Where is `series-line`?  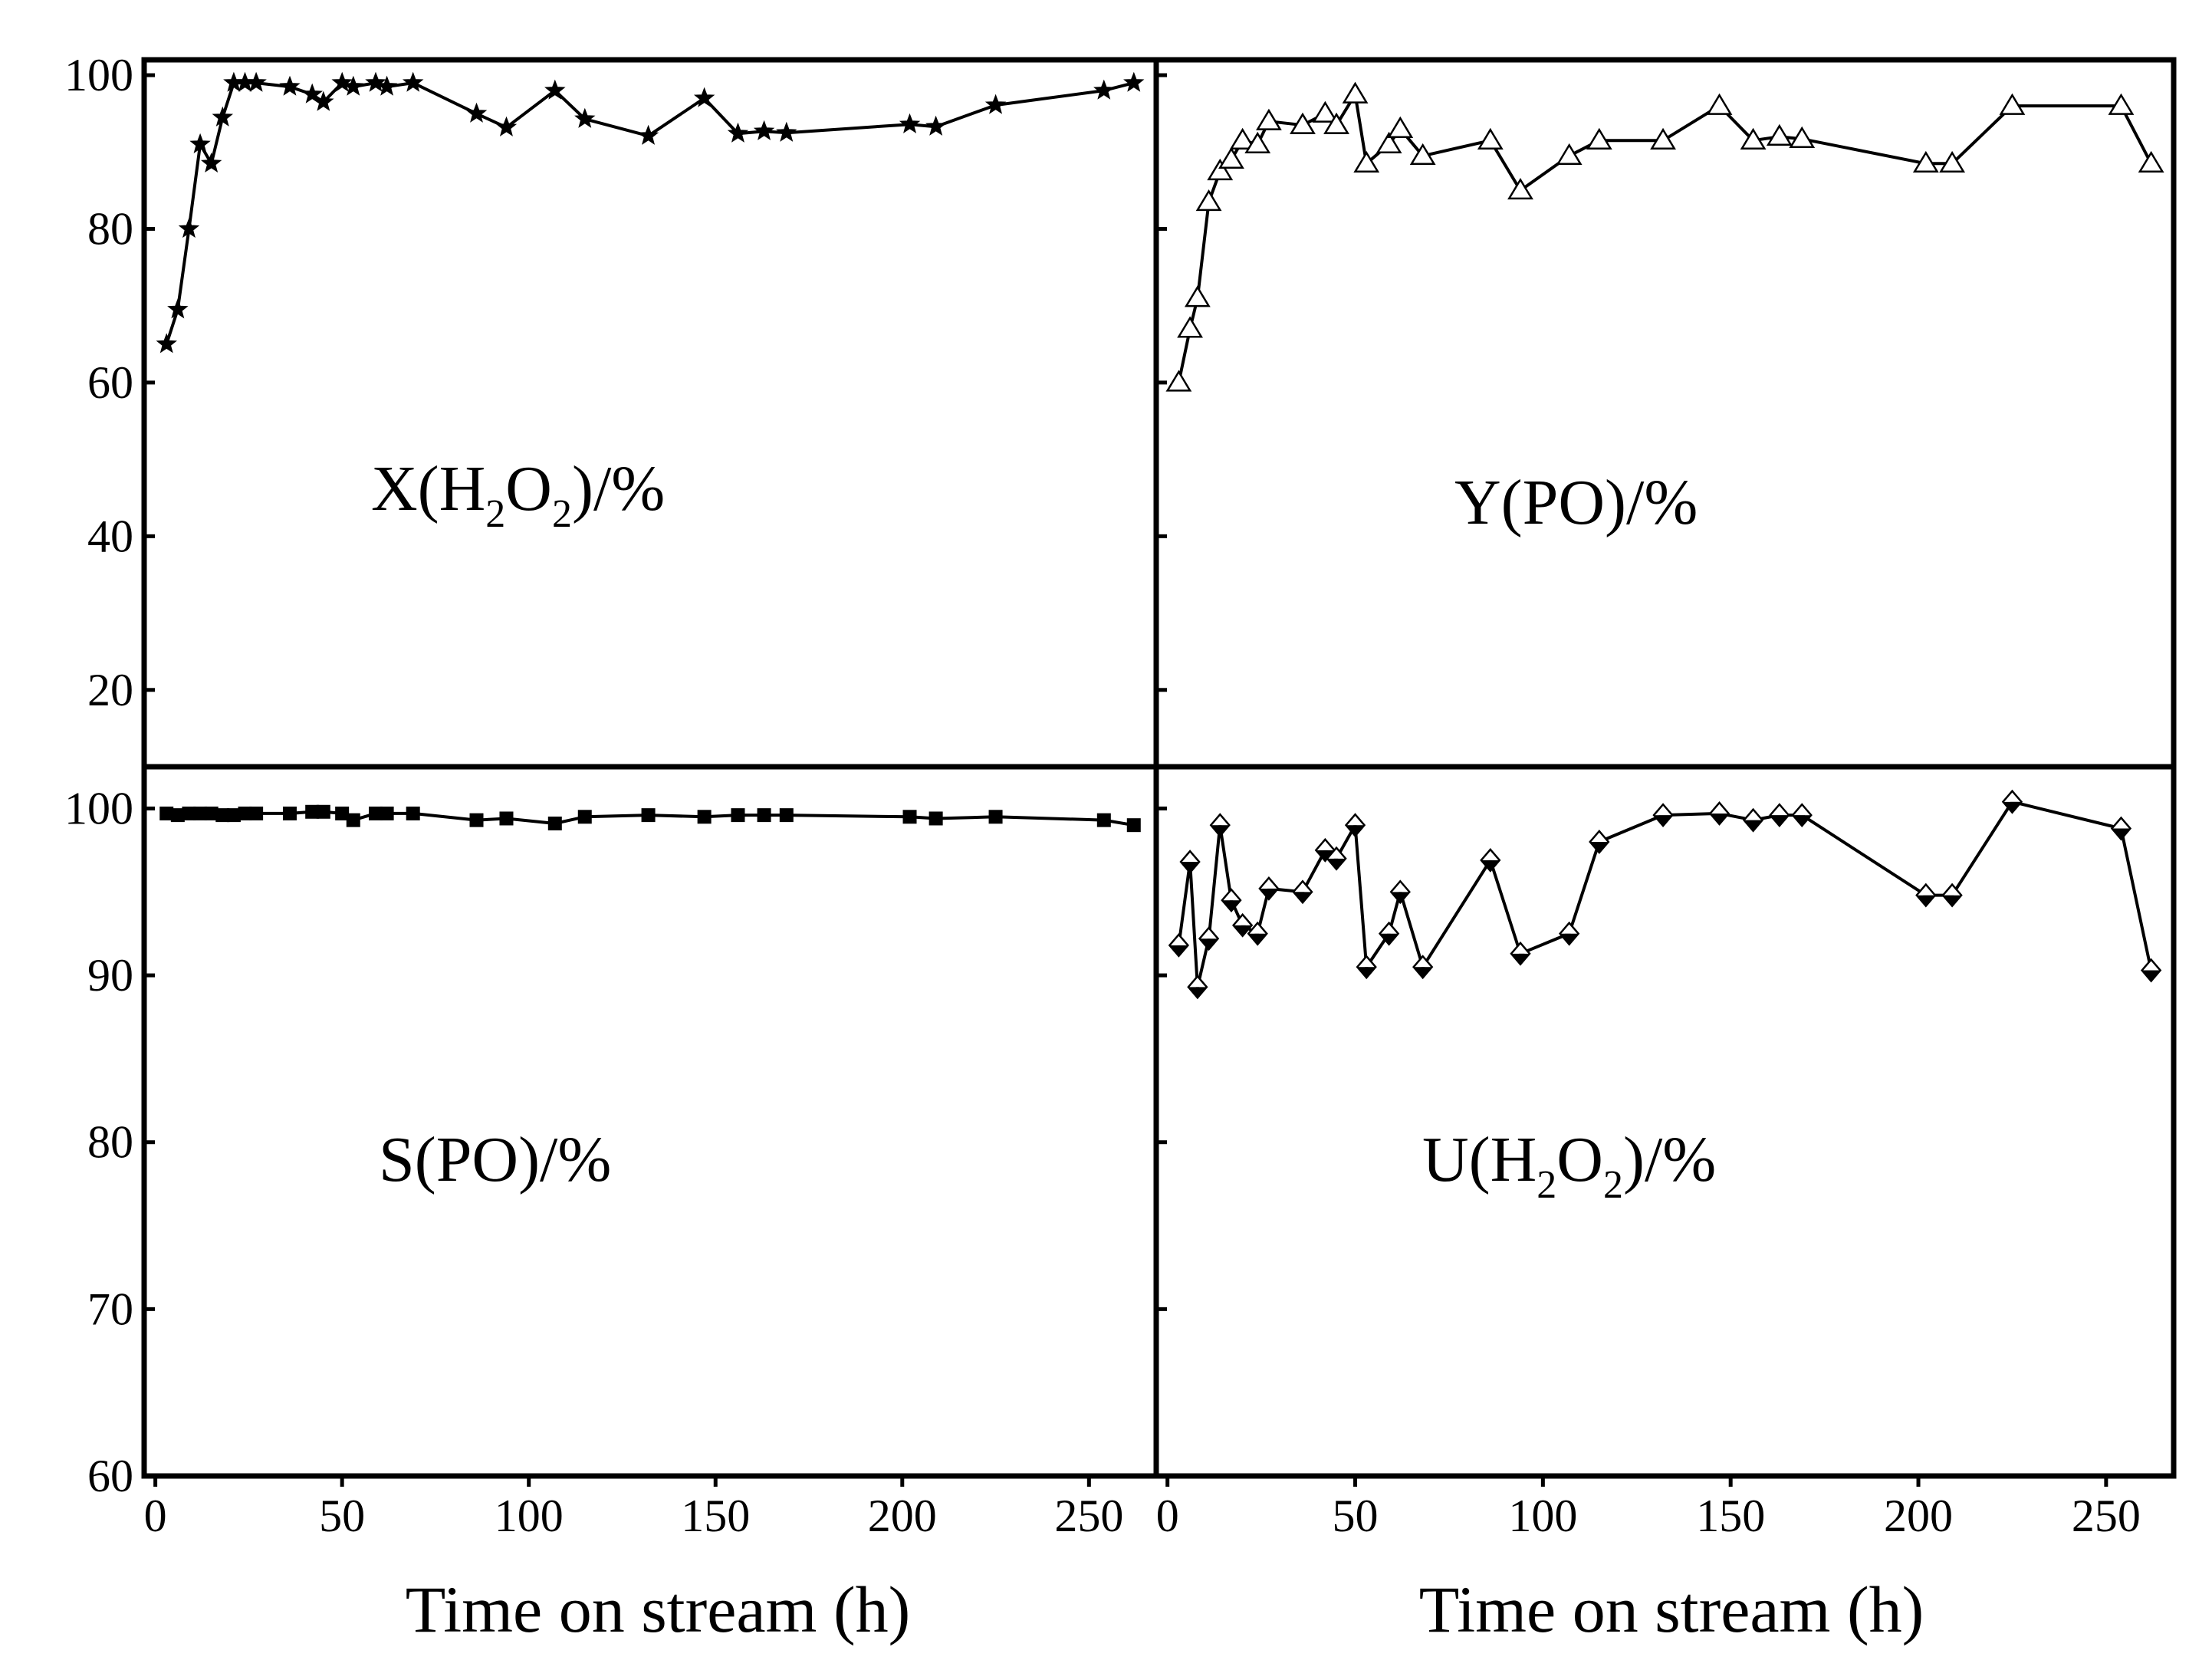
series-line is located at coordinates (1665, 894).